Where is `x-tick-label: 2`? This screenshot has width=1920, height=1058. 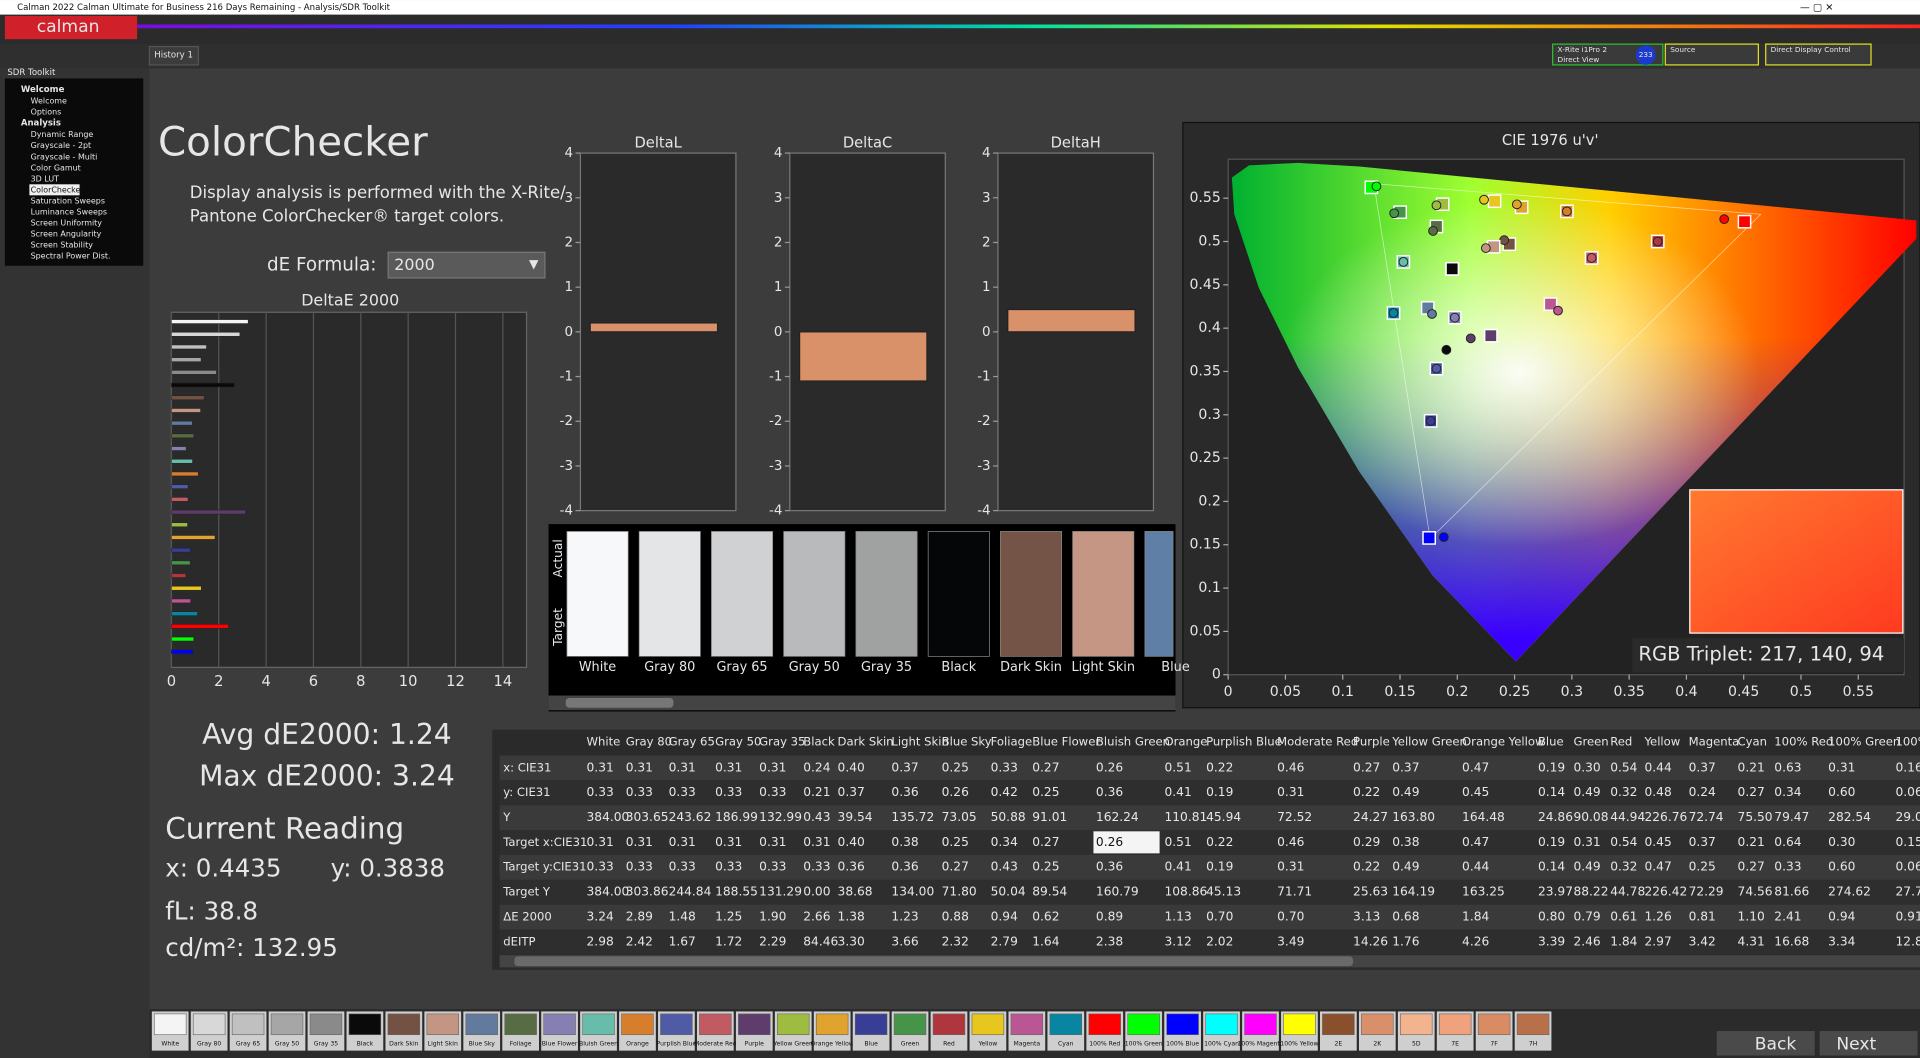 x-tick-label: 2 is located at coordinates (218, 681).